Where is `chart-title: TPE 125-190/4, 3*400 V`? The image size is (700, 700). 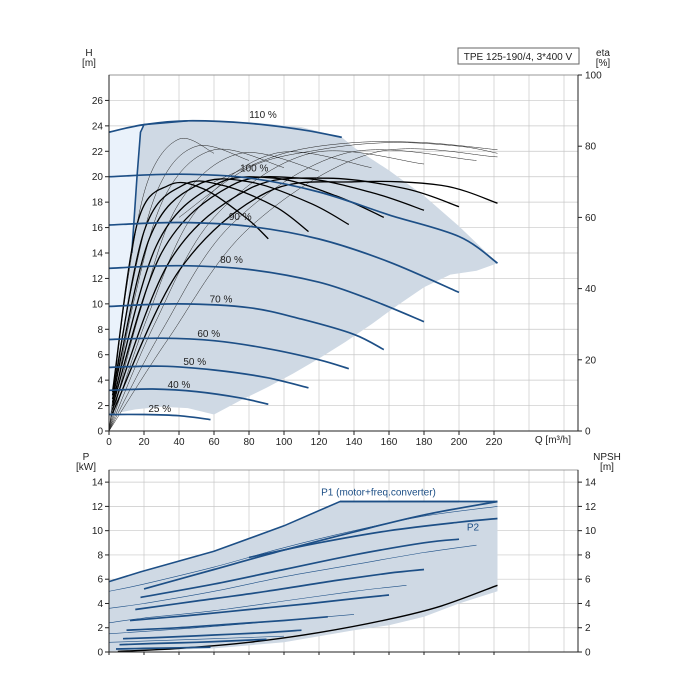 chart-title: TPE 125-190/4, 3*400 V is located at coordinates (518, 57).